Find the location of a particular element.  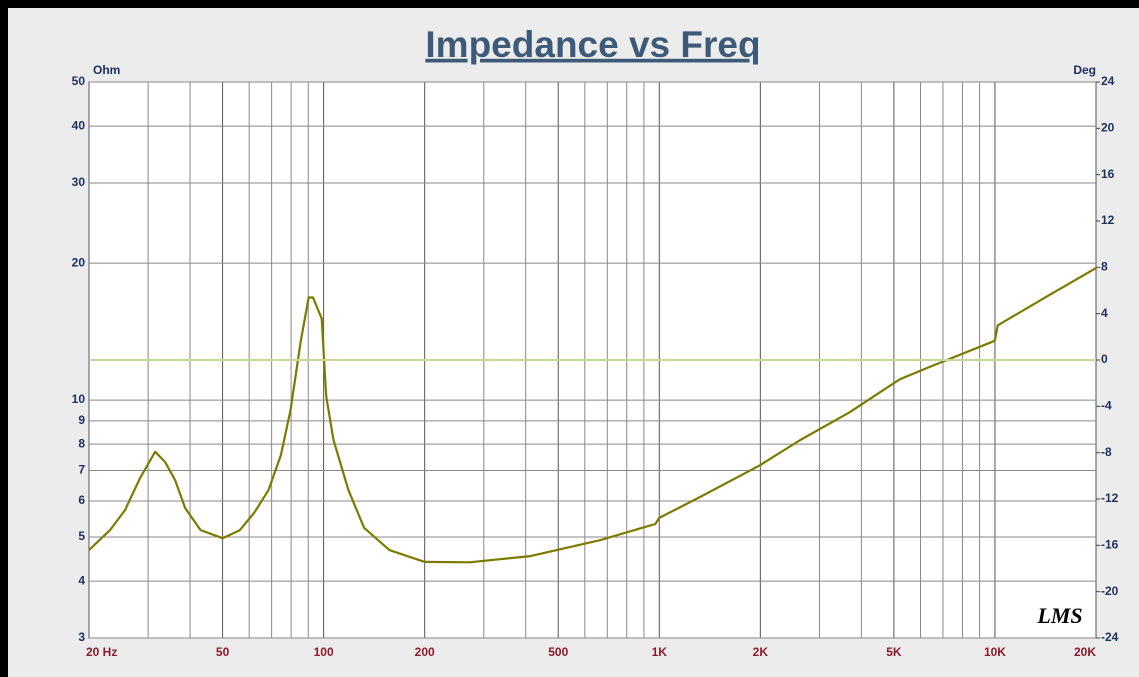

x-tick-label: 100 is located at coordinates (324, 652).